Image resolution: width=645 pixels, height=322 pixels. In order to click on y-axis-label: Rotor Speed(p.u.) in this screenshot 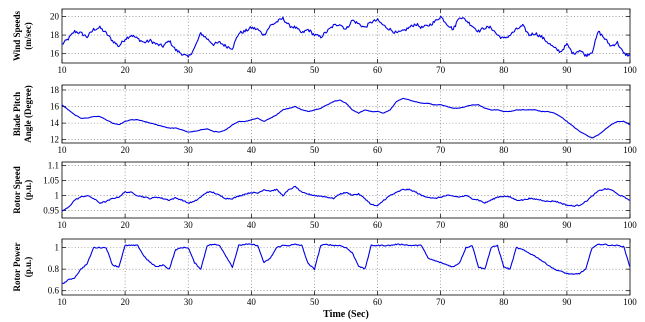, I will do `click(22, 190)`.